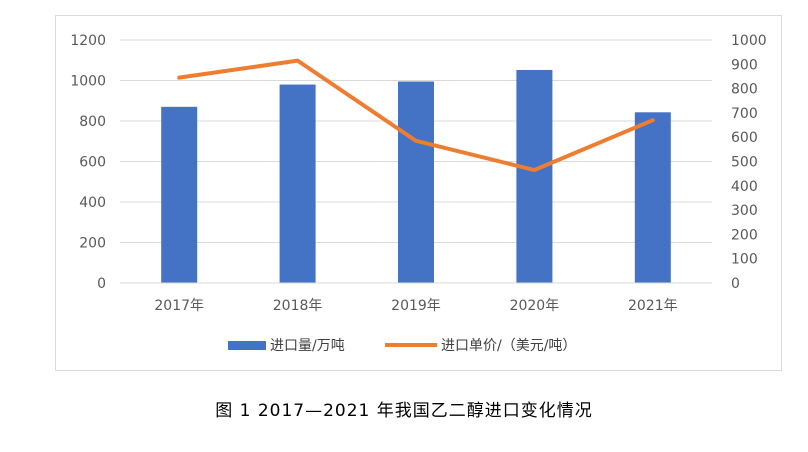  Describe the element at coordinates (744, 90) in the screenshot. I see `right-tick-label: 800` at that location.